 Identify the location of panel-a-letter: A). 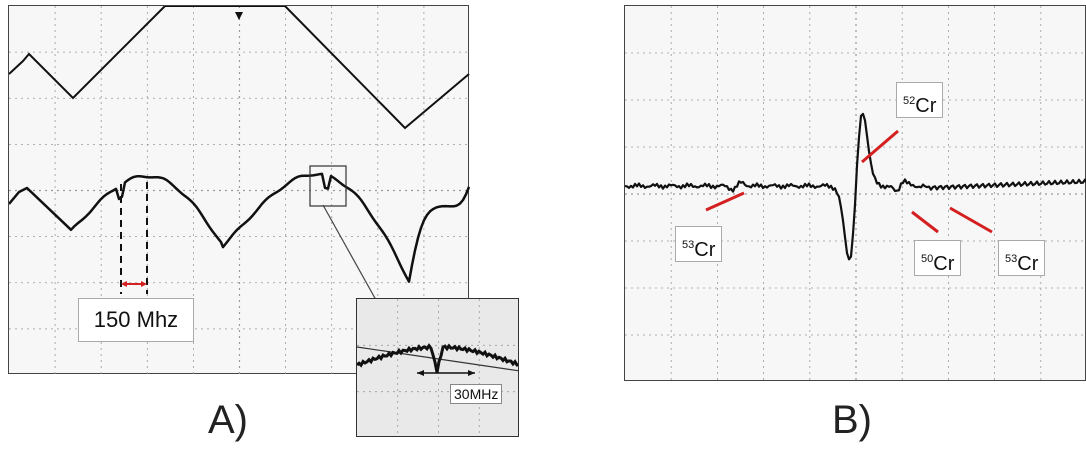
(228, 420).